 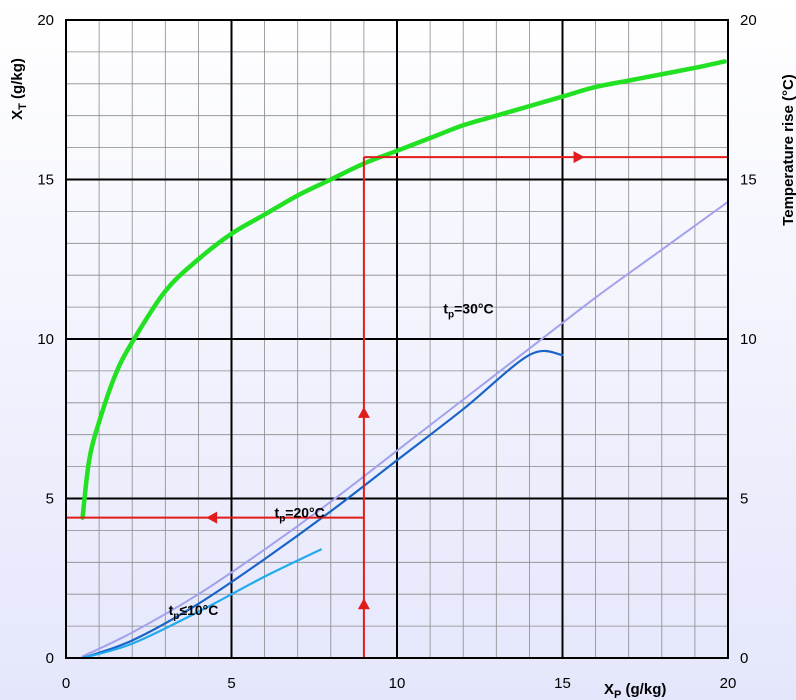 What do you see at coordinates (45, 339) in the screenshot?
I see `y-tick-label: 10` at bounding box center [45, 339].